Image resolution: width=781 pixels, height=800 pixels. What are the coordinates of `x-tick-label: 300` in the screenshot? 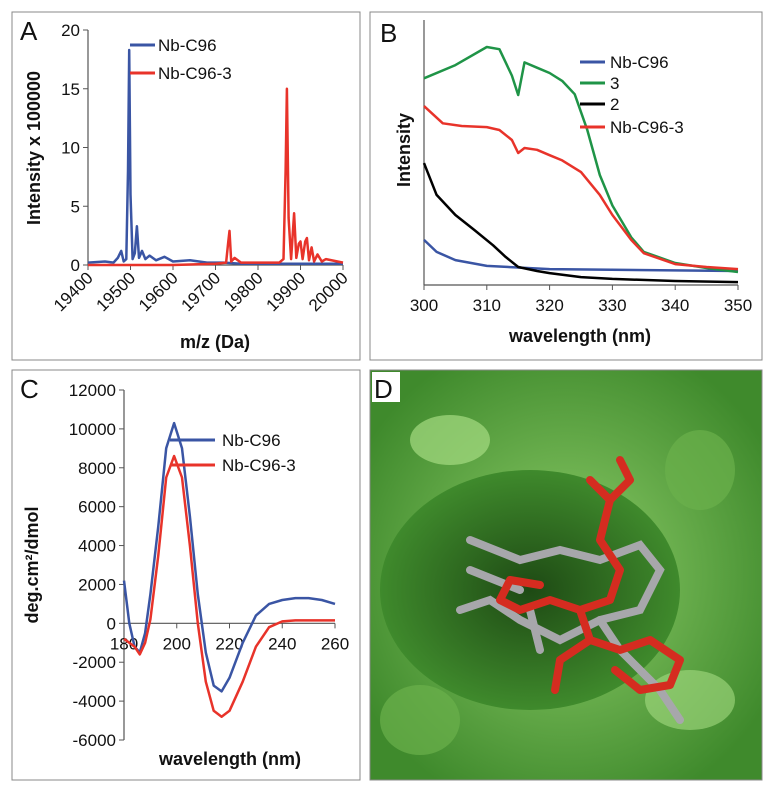 It's located at (424, 305).